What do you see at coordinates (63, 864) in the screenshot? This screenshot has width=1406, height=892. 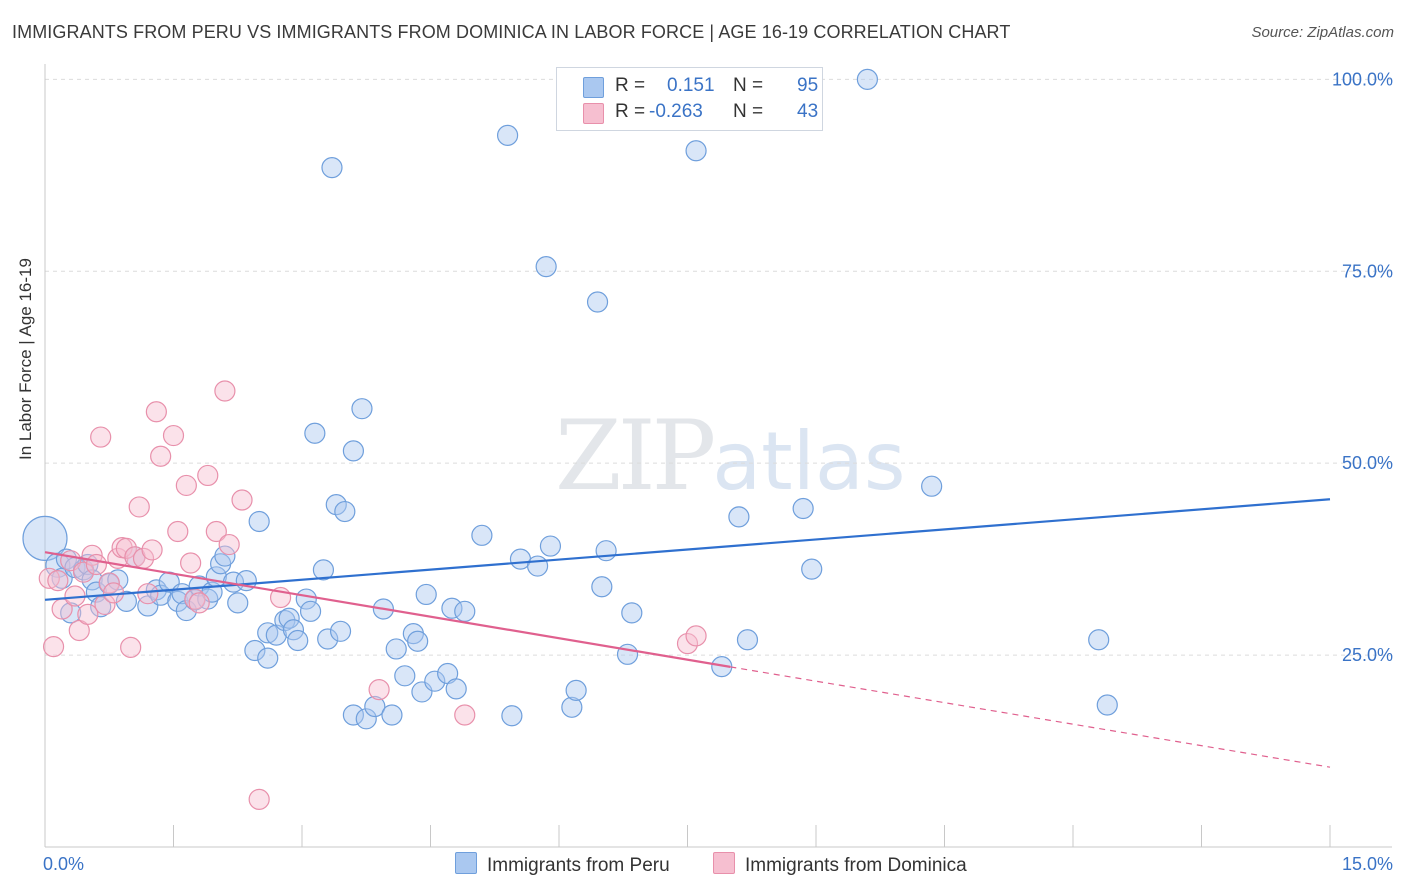 I see `x-tick-label-min: 0.0%` at bounding box center [63, 864].